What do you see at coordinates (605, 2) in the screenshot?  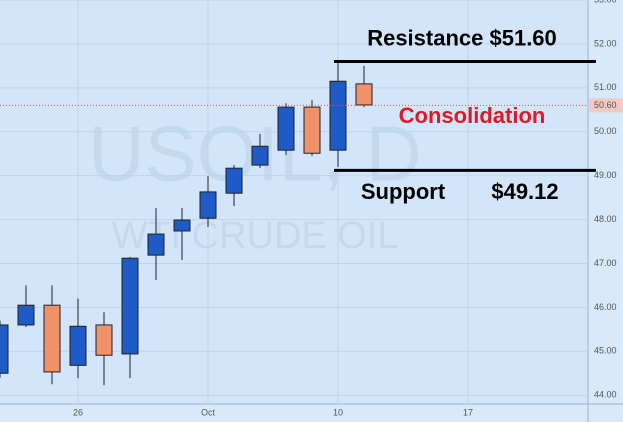 I see `y-tick-label: 53.00` at bounding box center [605, 2].